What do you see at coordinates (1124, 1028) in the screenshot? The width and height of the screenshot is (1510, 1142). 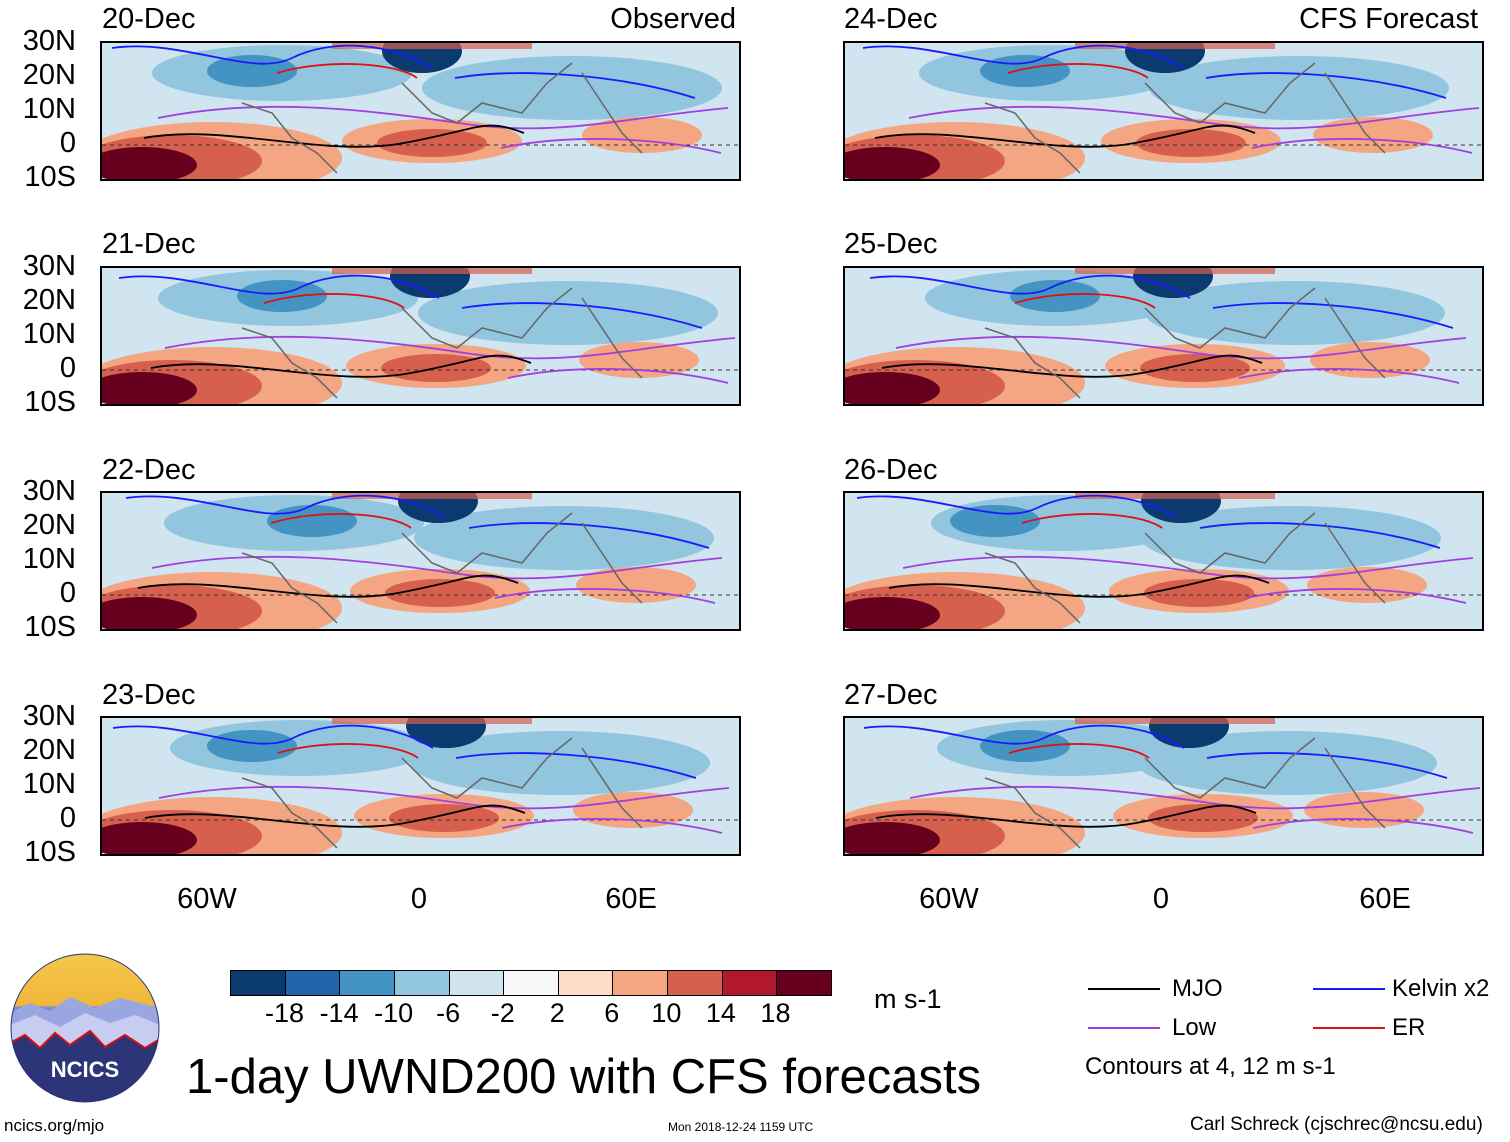 I see `legend-line-low` at bounding box center [1124, 1028].